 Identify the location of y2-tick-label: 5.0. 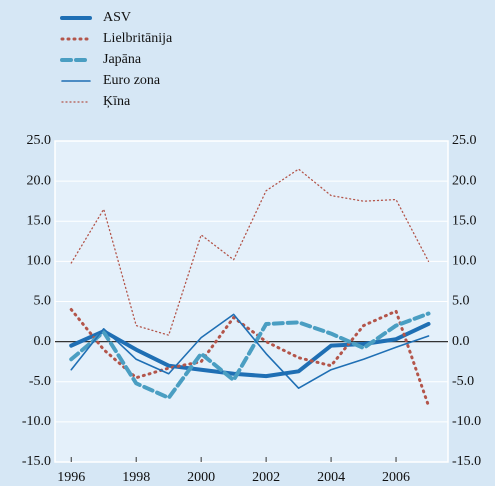
(461, 301).